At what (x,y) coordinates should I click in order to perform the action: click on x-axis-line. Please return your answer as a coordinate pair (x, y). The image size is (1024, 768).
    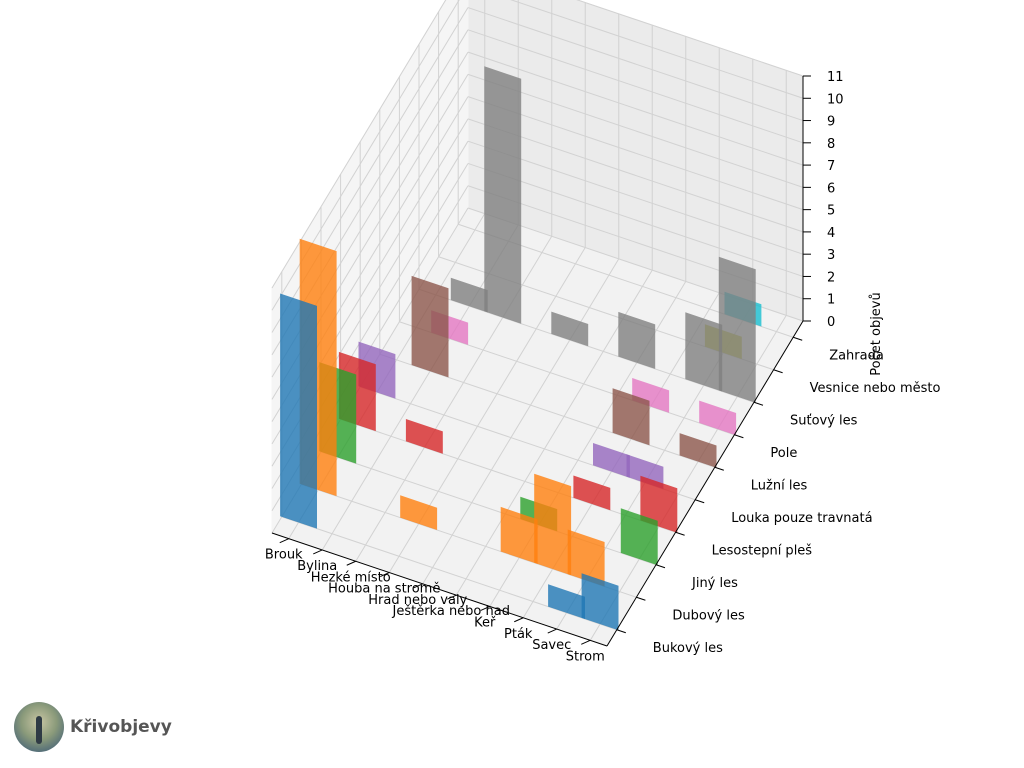
    Looking at the image, I should click on (439, 589).